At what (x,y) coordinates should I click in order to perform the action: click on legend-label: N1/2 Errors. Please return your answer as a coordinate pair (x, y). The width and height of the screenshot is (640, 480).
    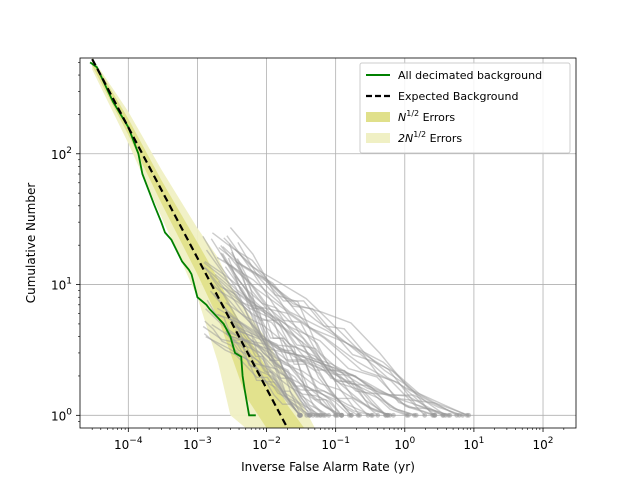
    Looking at the image, I should click on (426, 116).